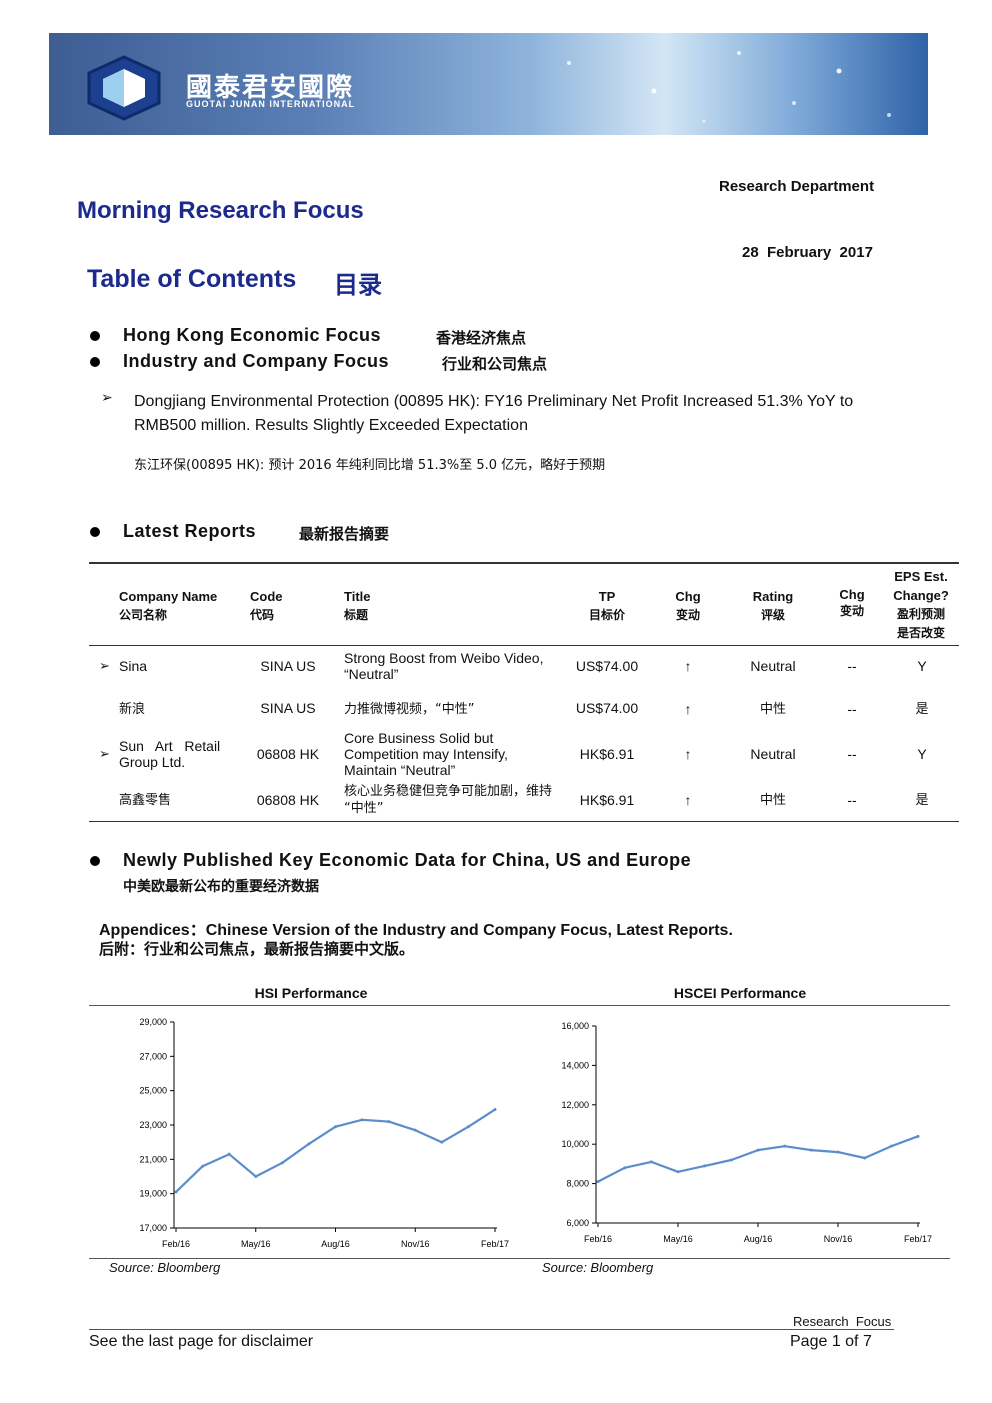 The height and width of the screenshot is (1403, 992). What do you see at coordinates (575, 1026) in the screenshot?
I see `y-tick-label: 16,000` at bounding box center [575, 1026].